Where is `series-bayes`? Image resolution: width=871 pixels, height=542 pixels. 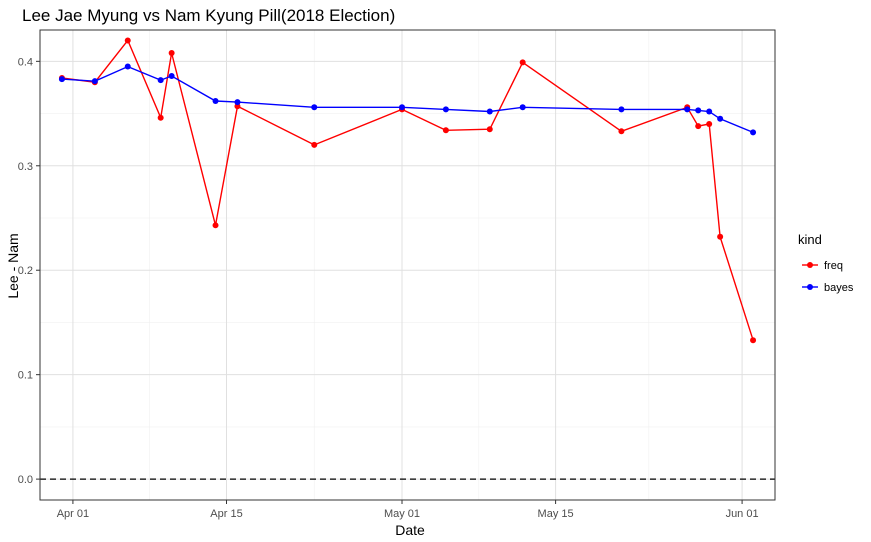 series-bayes is located at coordinates (407, 99).